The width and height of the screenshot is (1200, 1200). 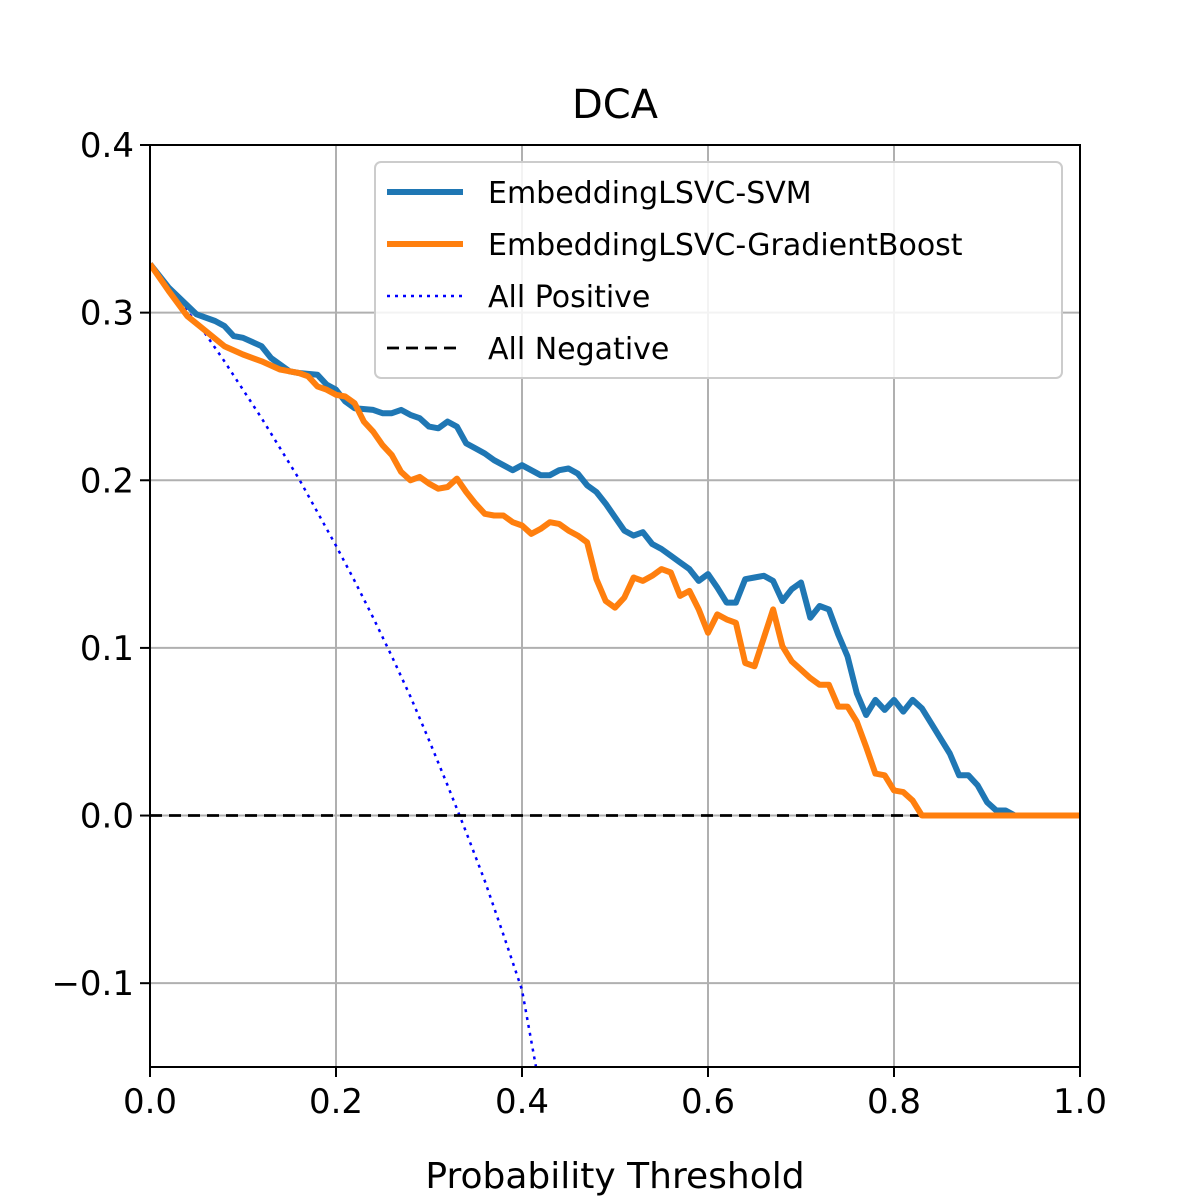 I want to click on y-tick-label: 0.0, so click(x=107, y=817).